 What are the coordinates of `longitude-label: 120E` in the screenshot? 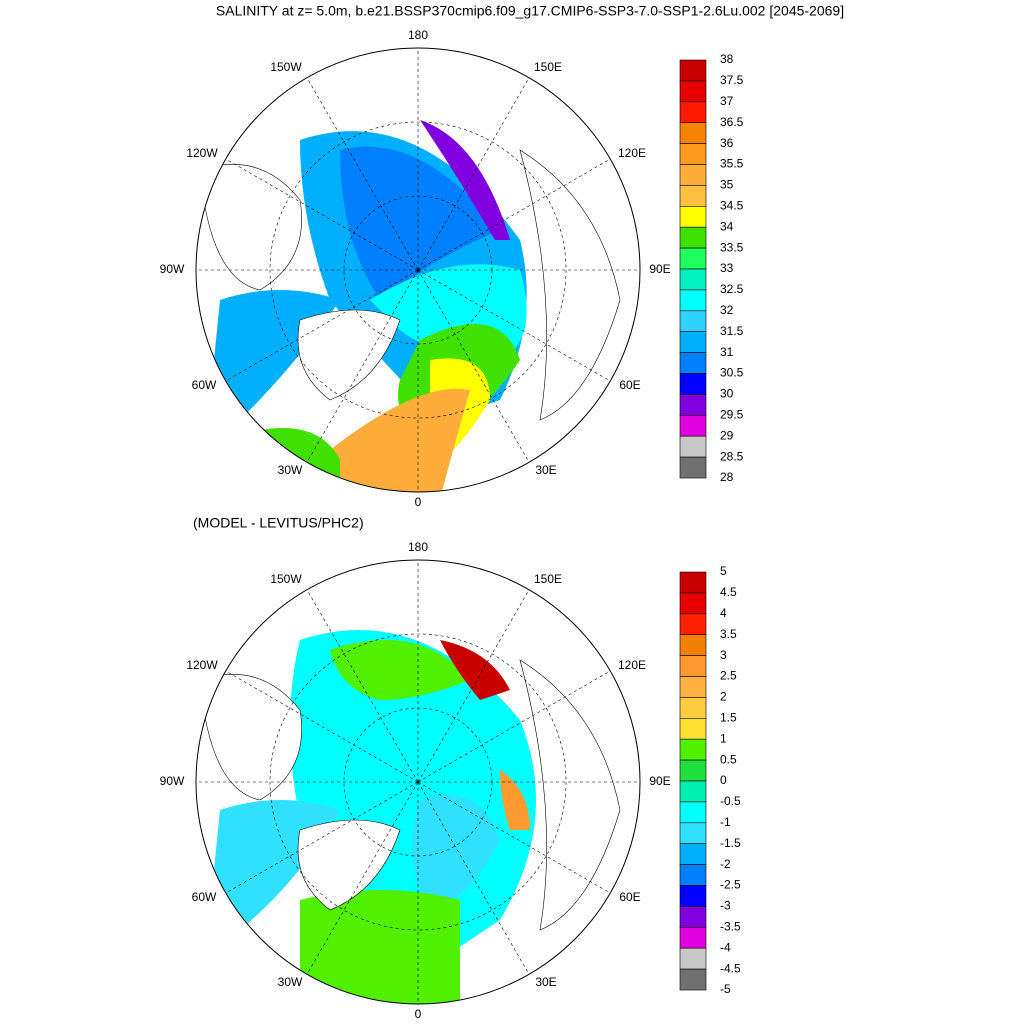 It's located at (632, 153).